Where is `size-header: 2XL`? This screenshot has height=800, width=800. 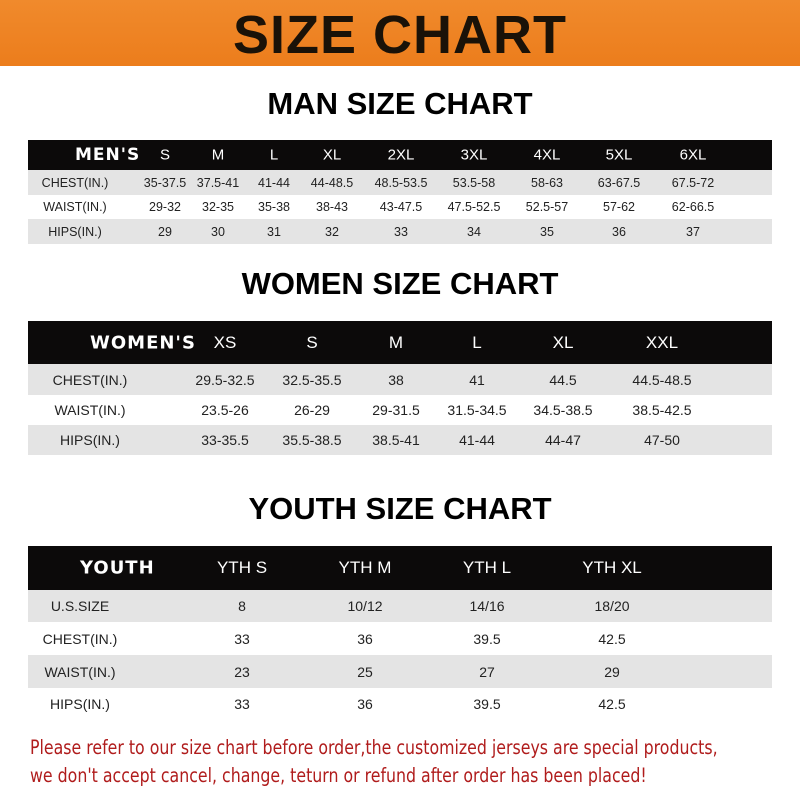 size-header: 2XL is located at coordinates (401, 155).